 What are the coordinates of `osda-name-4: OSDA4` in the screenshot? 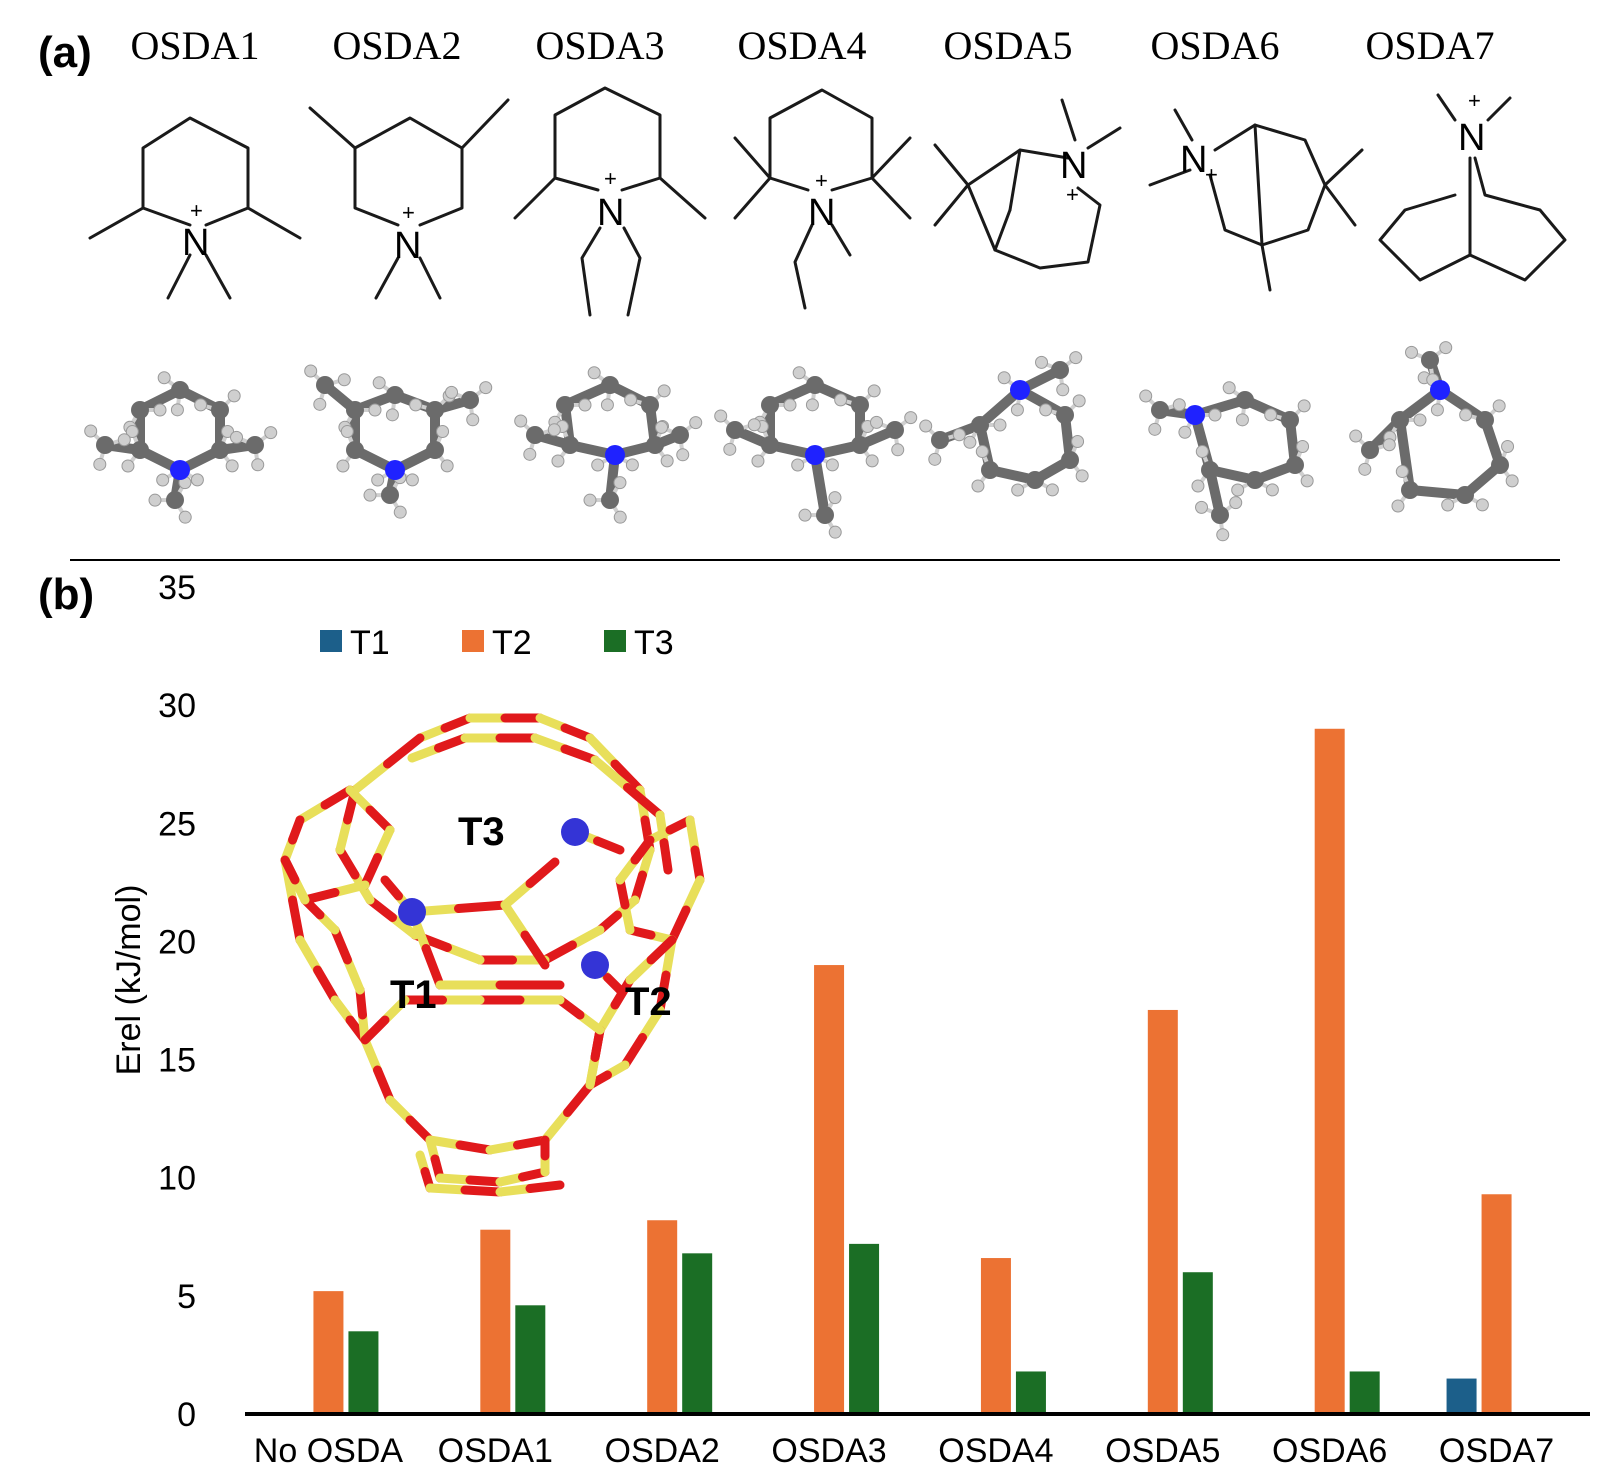 It's located at (802, 45).